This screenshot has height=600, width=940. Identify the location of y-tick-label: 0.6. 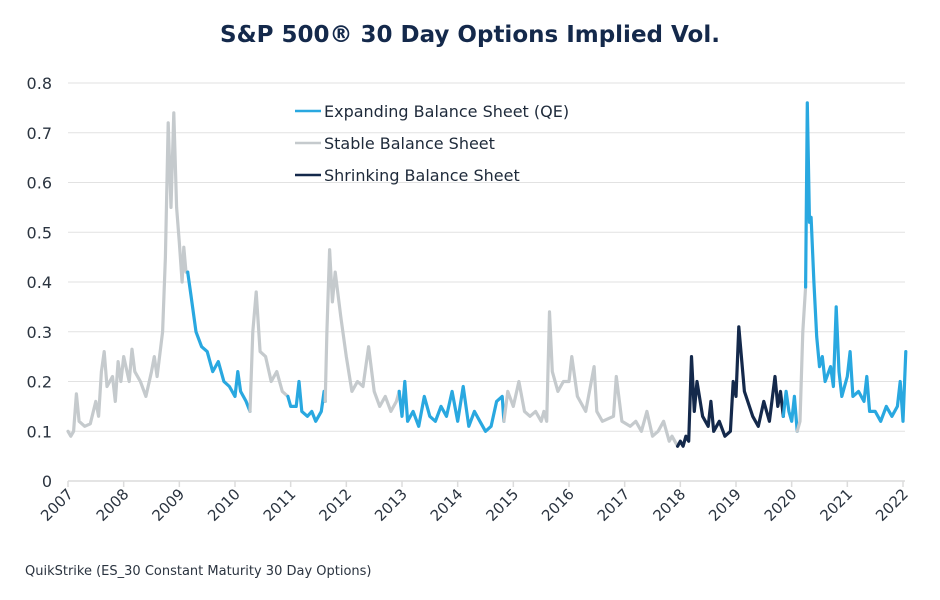
(39, 183).